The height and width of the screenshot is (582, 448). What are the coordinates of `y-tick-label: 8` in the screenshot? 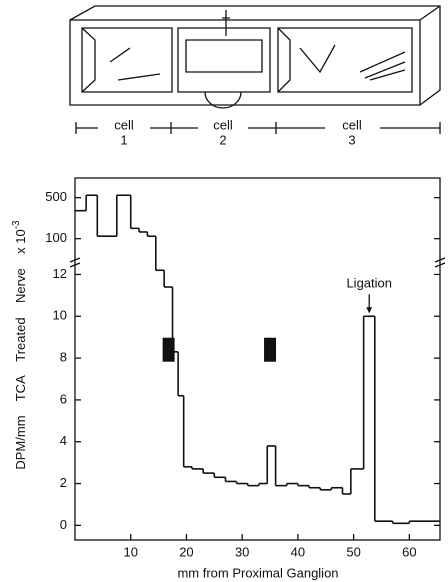 It's located at (63, 357).